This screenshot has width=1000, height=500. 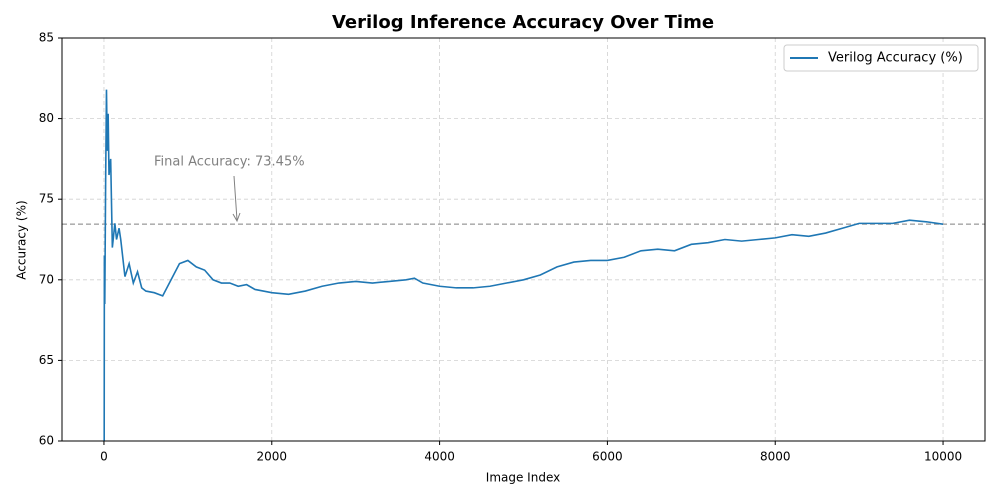 What do you see at coordinates (523, 22) in the screenshot?
I see `chart-title: Verilog Inference Accuracy Over Time` at bounding box center [523, 22].